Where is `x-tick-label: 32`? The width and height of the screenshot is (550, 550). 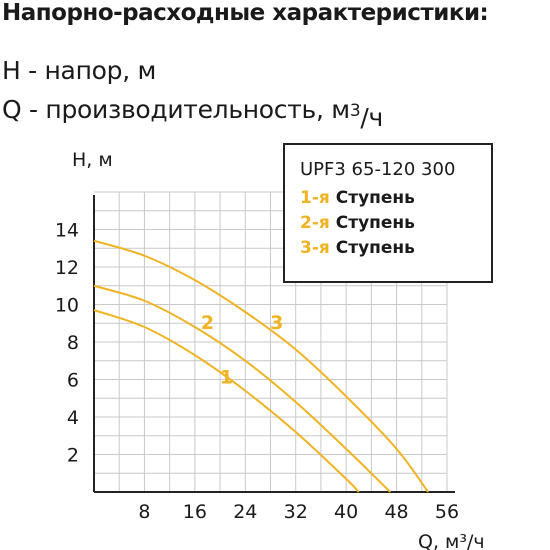 x-tick-label: 32 is located at coordinates (296, 512).